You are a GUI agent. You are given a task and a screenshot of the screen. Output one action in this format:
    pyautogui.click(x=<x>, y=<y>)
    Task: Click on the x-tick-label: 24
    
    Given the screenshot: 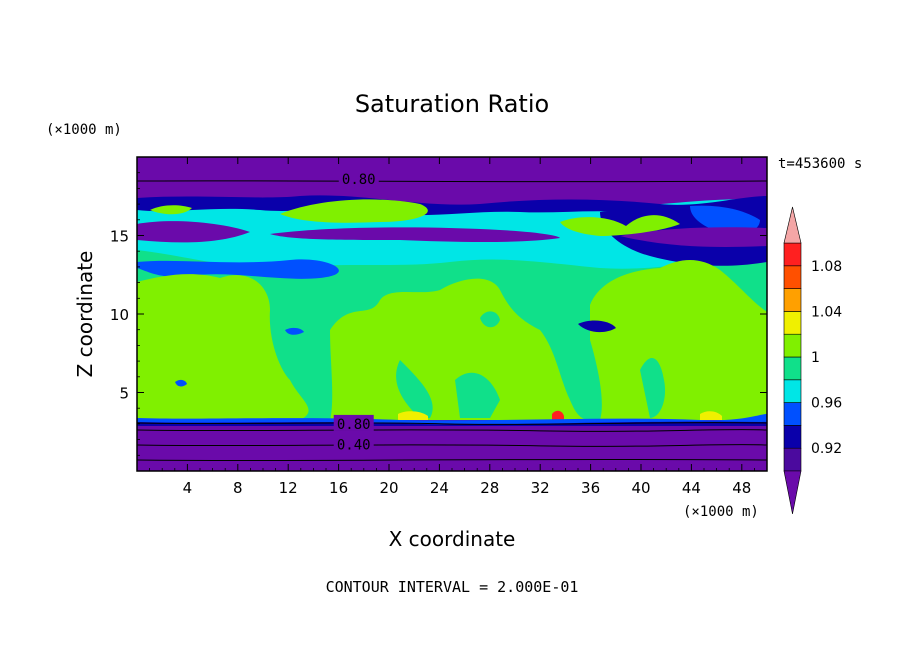 What is the action you would take?
    pyautogui.click(x=439, y=488)
    